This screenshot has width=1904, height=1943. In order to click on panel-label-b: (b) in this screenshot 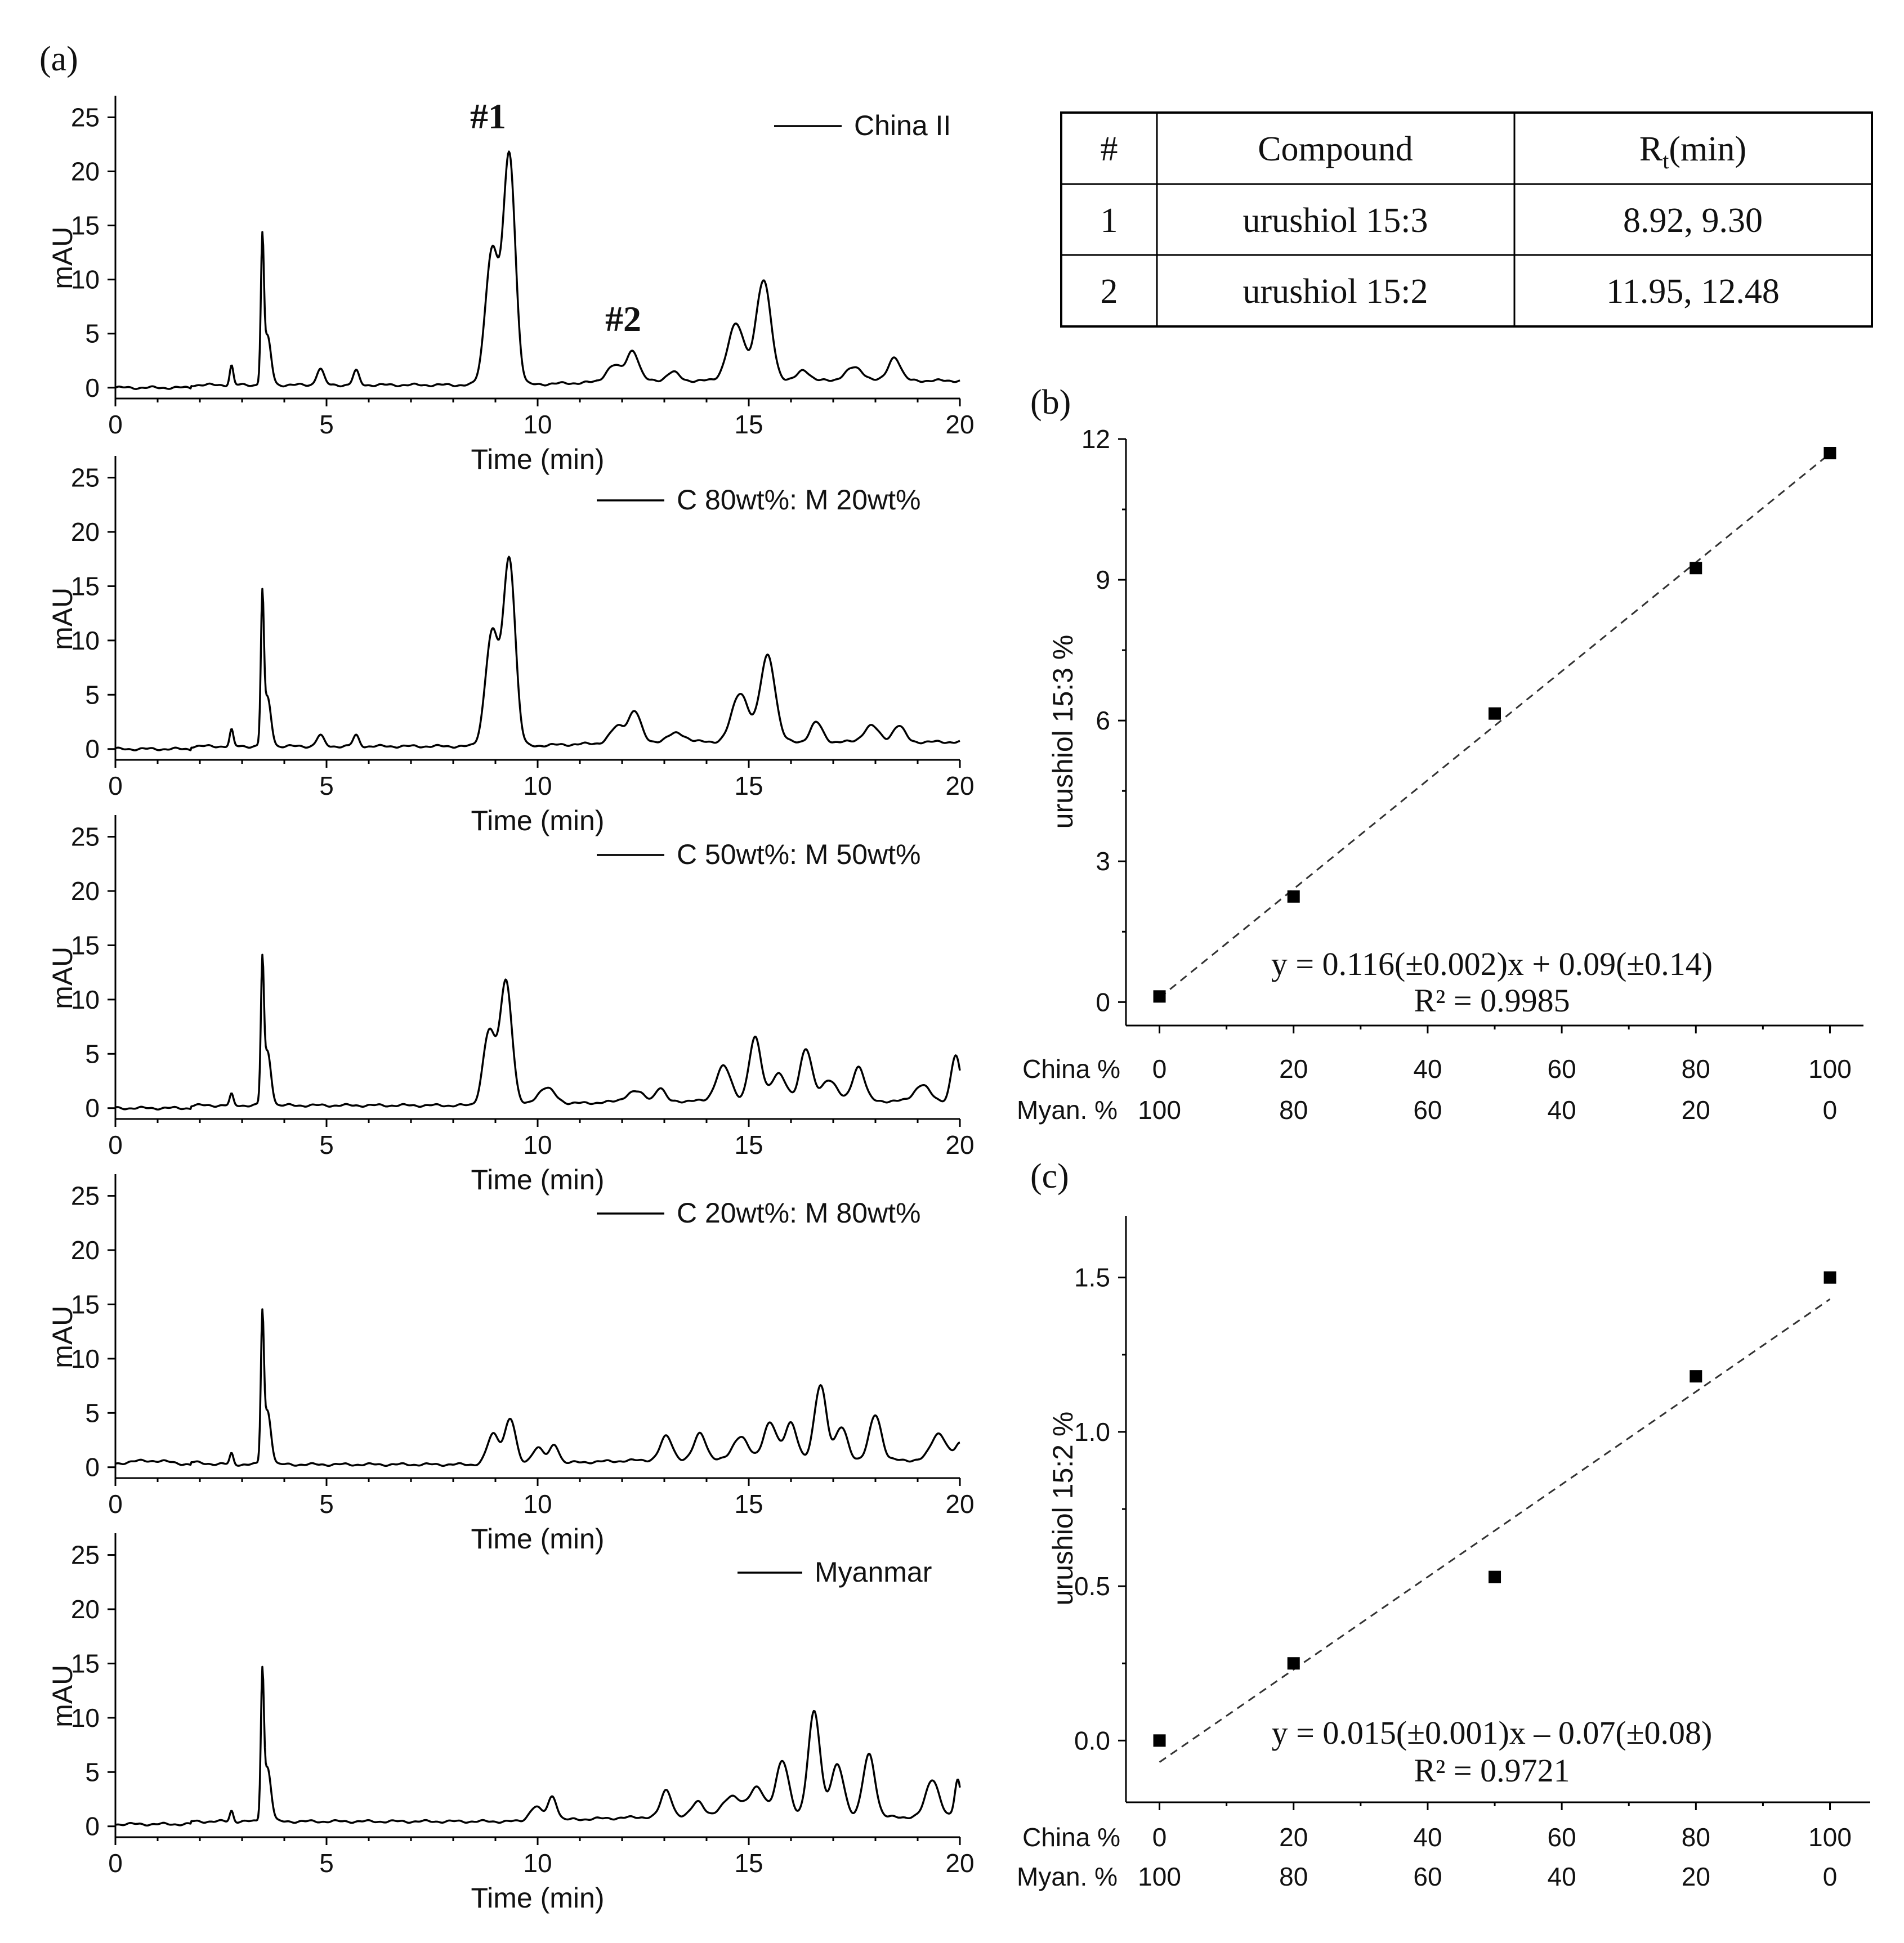, I will do `click(1050, 402)`.